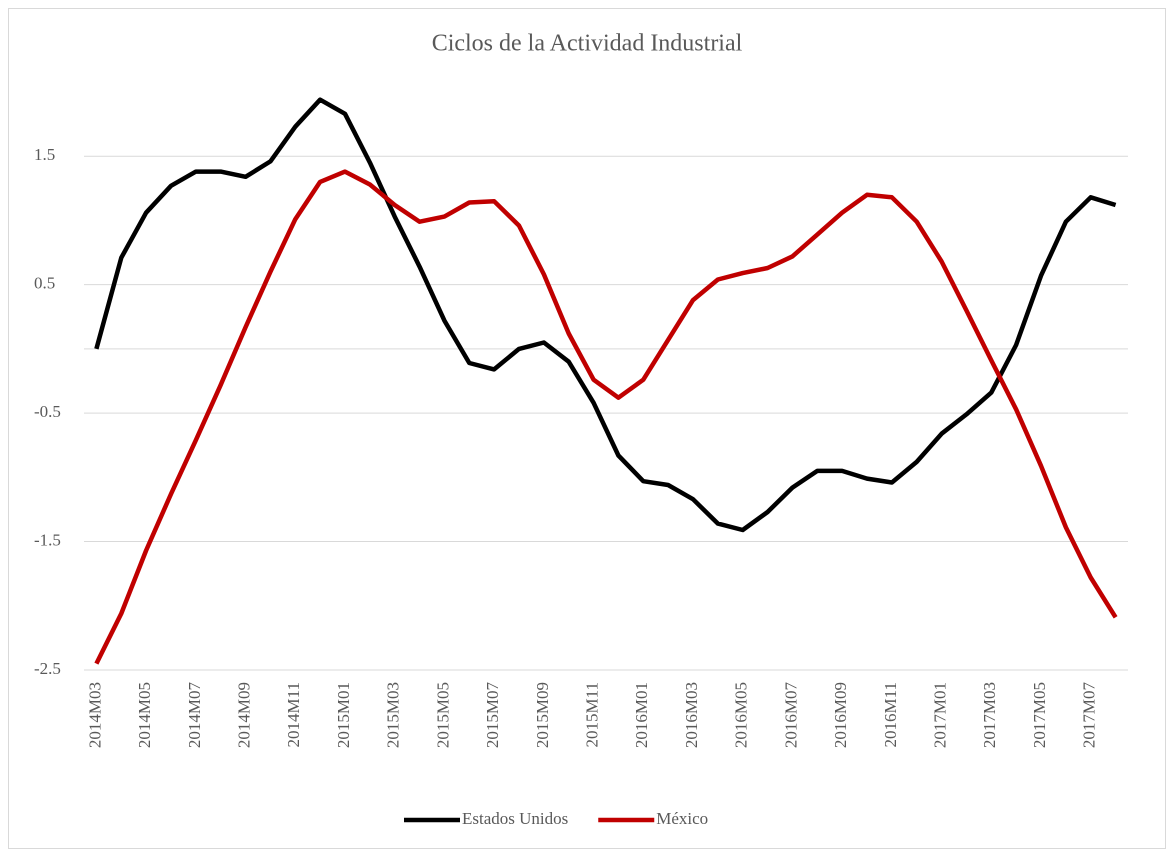 The image size is (1174, 857). Describe the element at coordinates (840, 715) in the screenshot. I see `x-tick-label: 2016M09` at that location.